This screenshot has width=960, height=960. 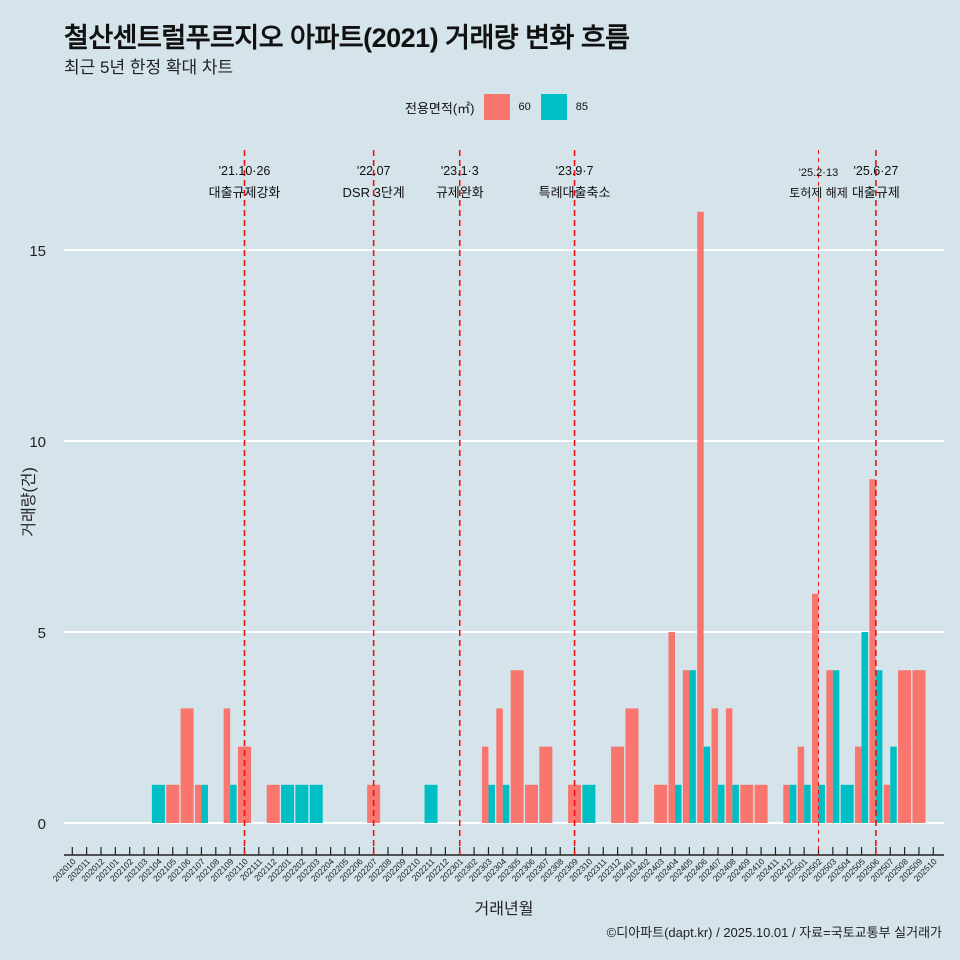 What do you see at coordinates (575, 192) in the screenshot?
I see `annotation-label: 특례대출축소` at bounding box center [575, 192].